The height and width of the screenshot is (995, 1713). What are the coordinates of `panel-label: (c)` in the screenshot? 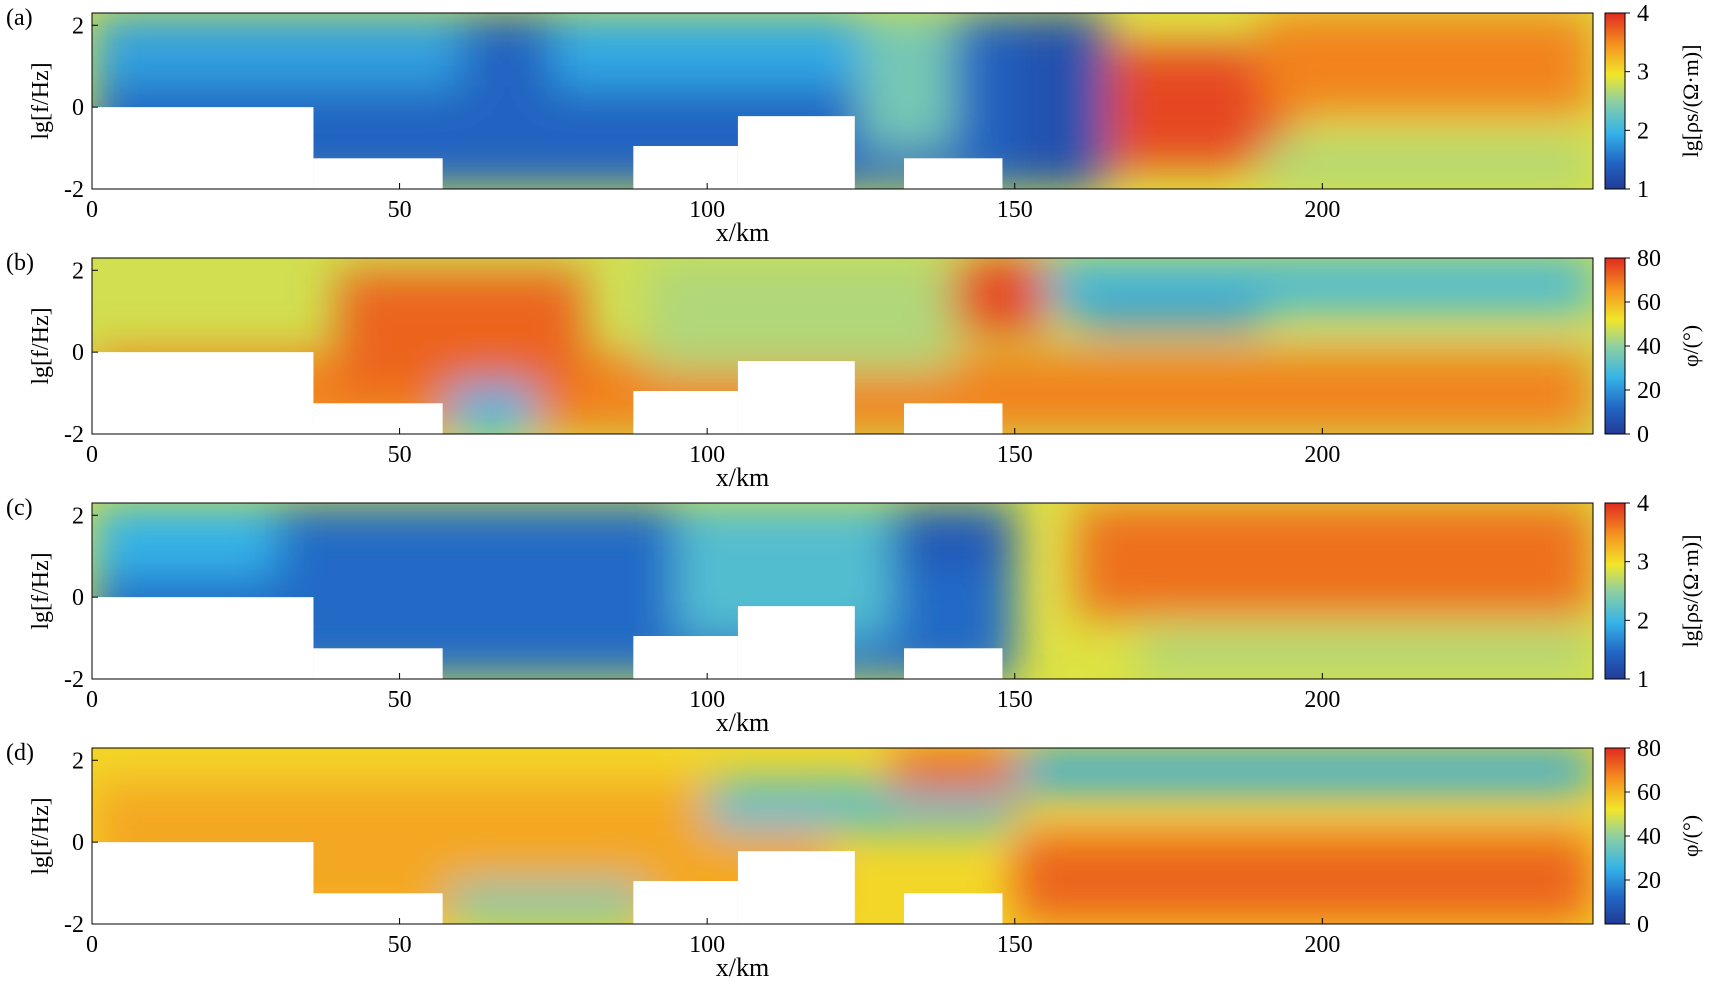 It's located at (19, 508).